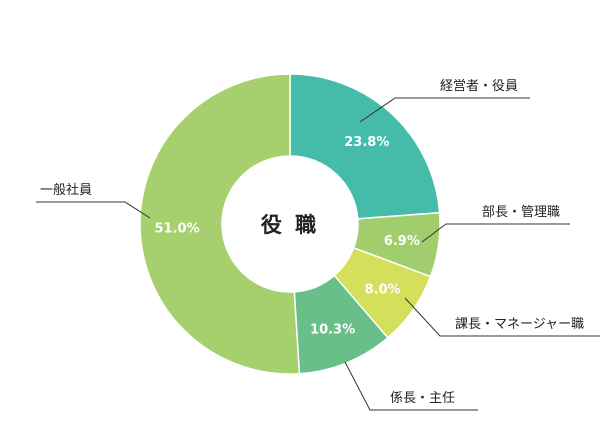  I want to click on chart-center-title: 役 職, so click(290, 225).